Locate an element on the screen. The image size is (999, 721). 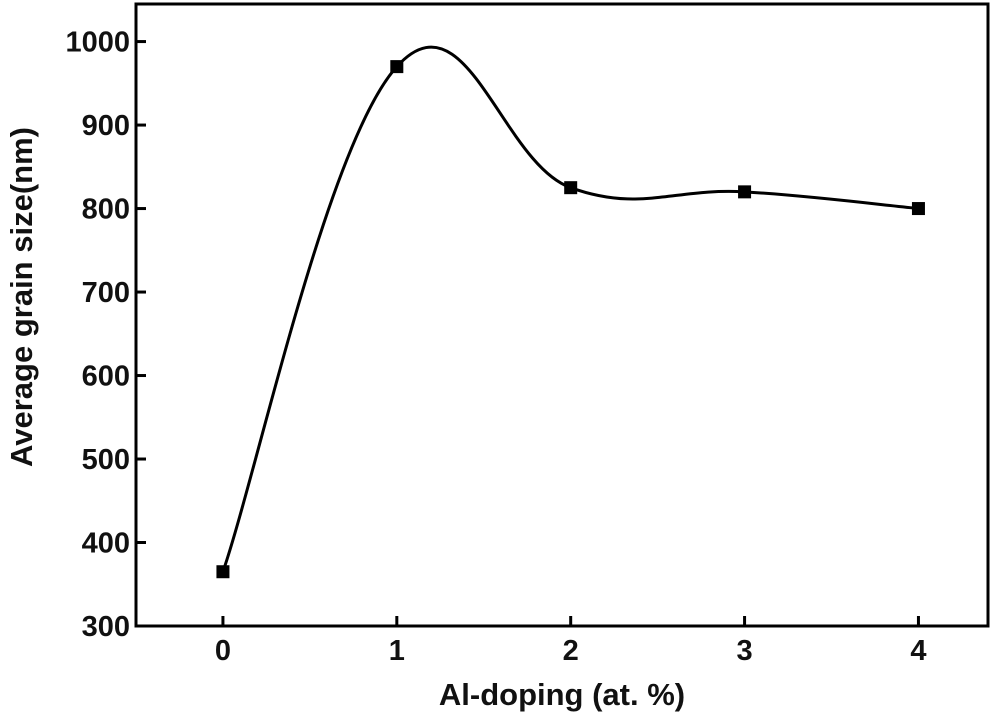
y-axis-ticks: 300 400 500 600 700 800 900 1000 is located at coordinates (105, 335).